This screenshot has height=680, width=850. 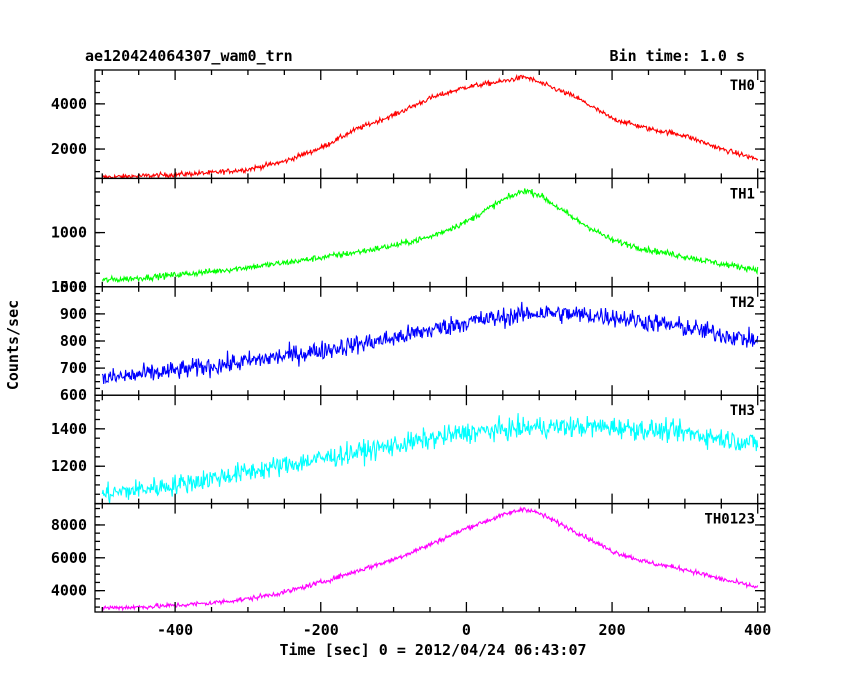 What do you see at coordinates (73, 314) in the screenshot?
I see `y-tick-label: 900` at bounding box center [73, 314].